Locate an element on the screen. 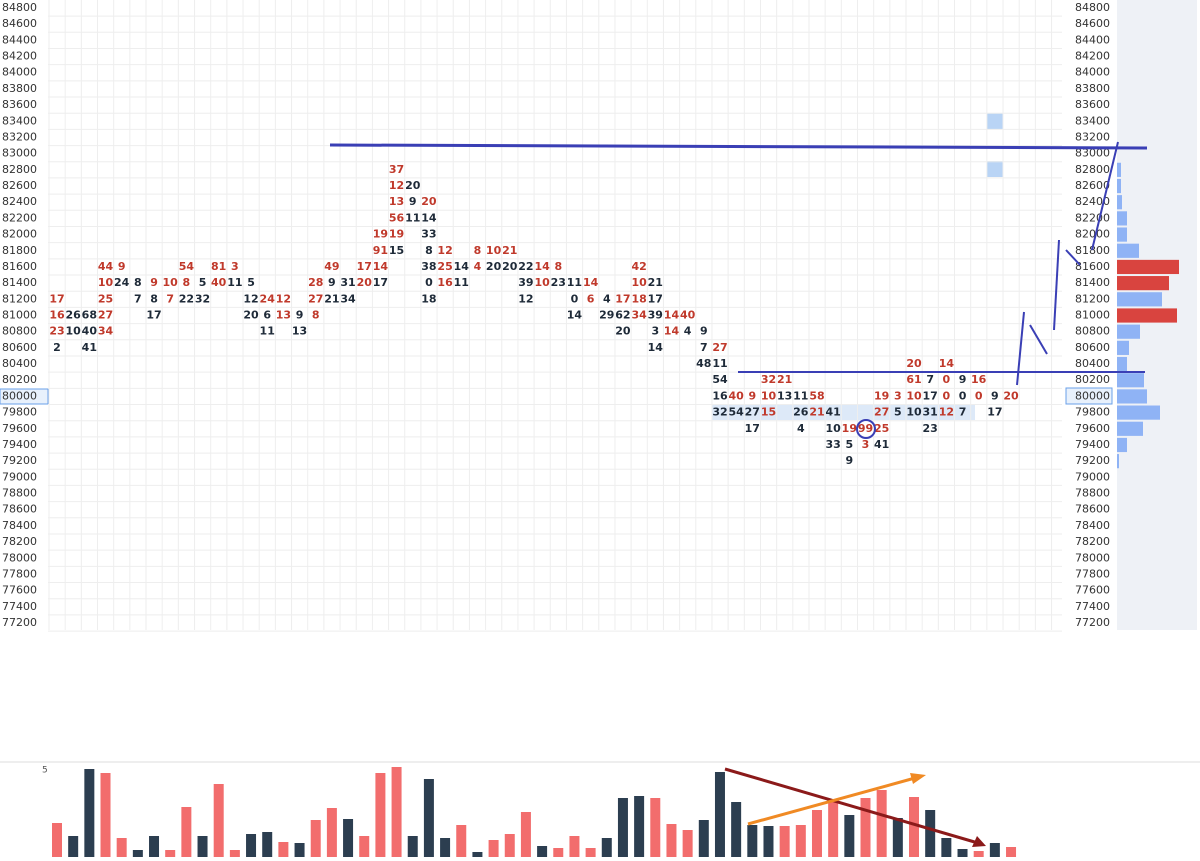 The image size is (1200, 861). price-label-left: 77800 is located at coordinates (19, 573).